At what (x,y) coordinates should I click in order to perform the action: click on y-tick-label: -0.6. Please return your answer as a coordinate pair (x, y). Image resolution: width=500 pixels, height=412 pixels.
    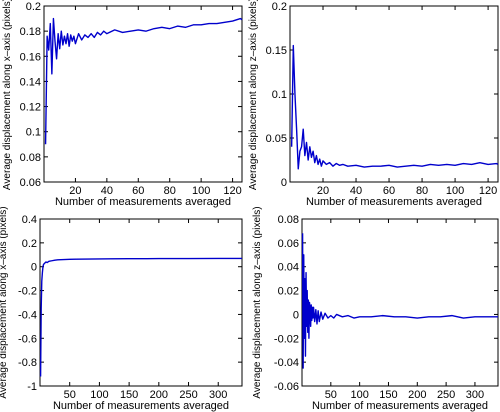
    Looking at the image, I should click on (27, 339).